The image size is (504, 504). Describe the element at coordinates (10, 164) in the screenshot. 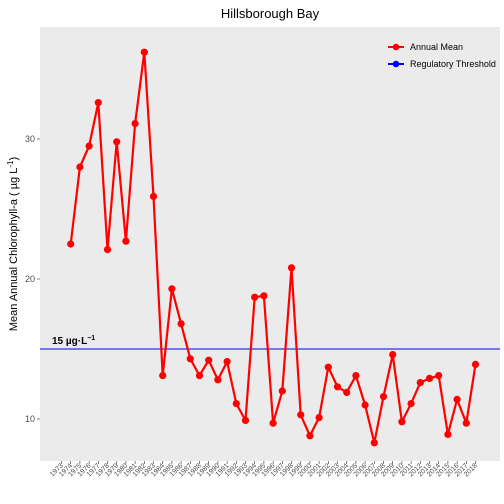

I see `y-axis-label-exp: -1` at that location.